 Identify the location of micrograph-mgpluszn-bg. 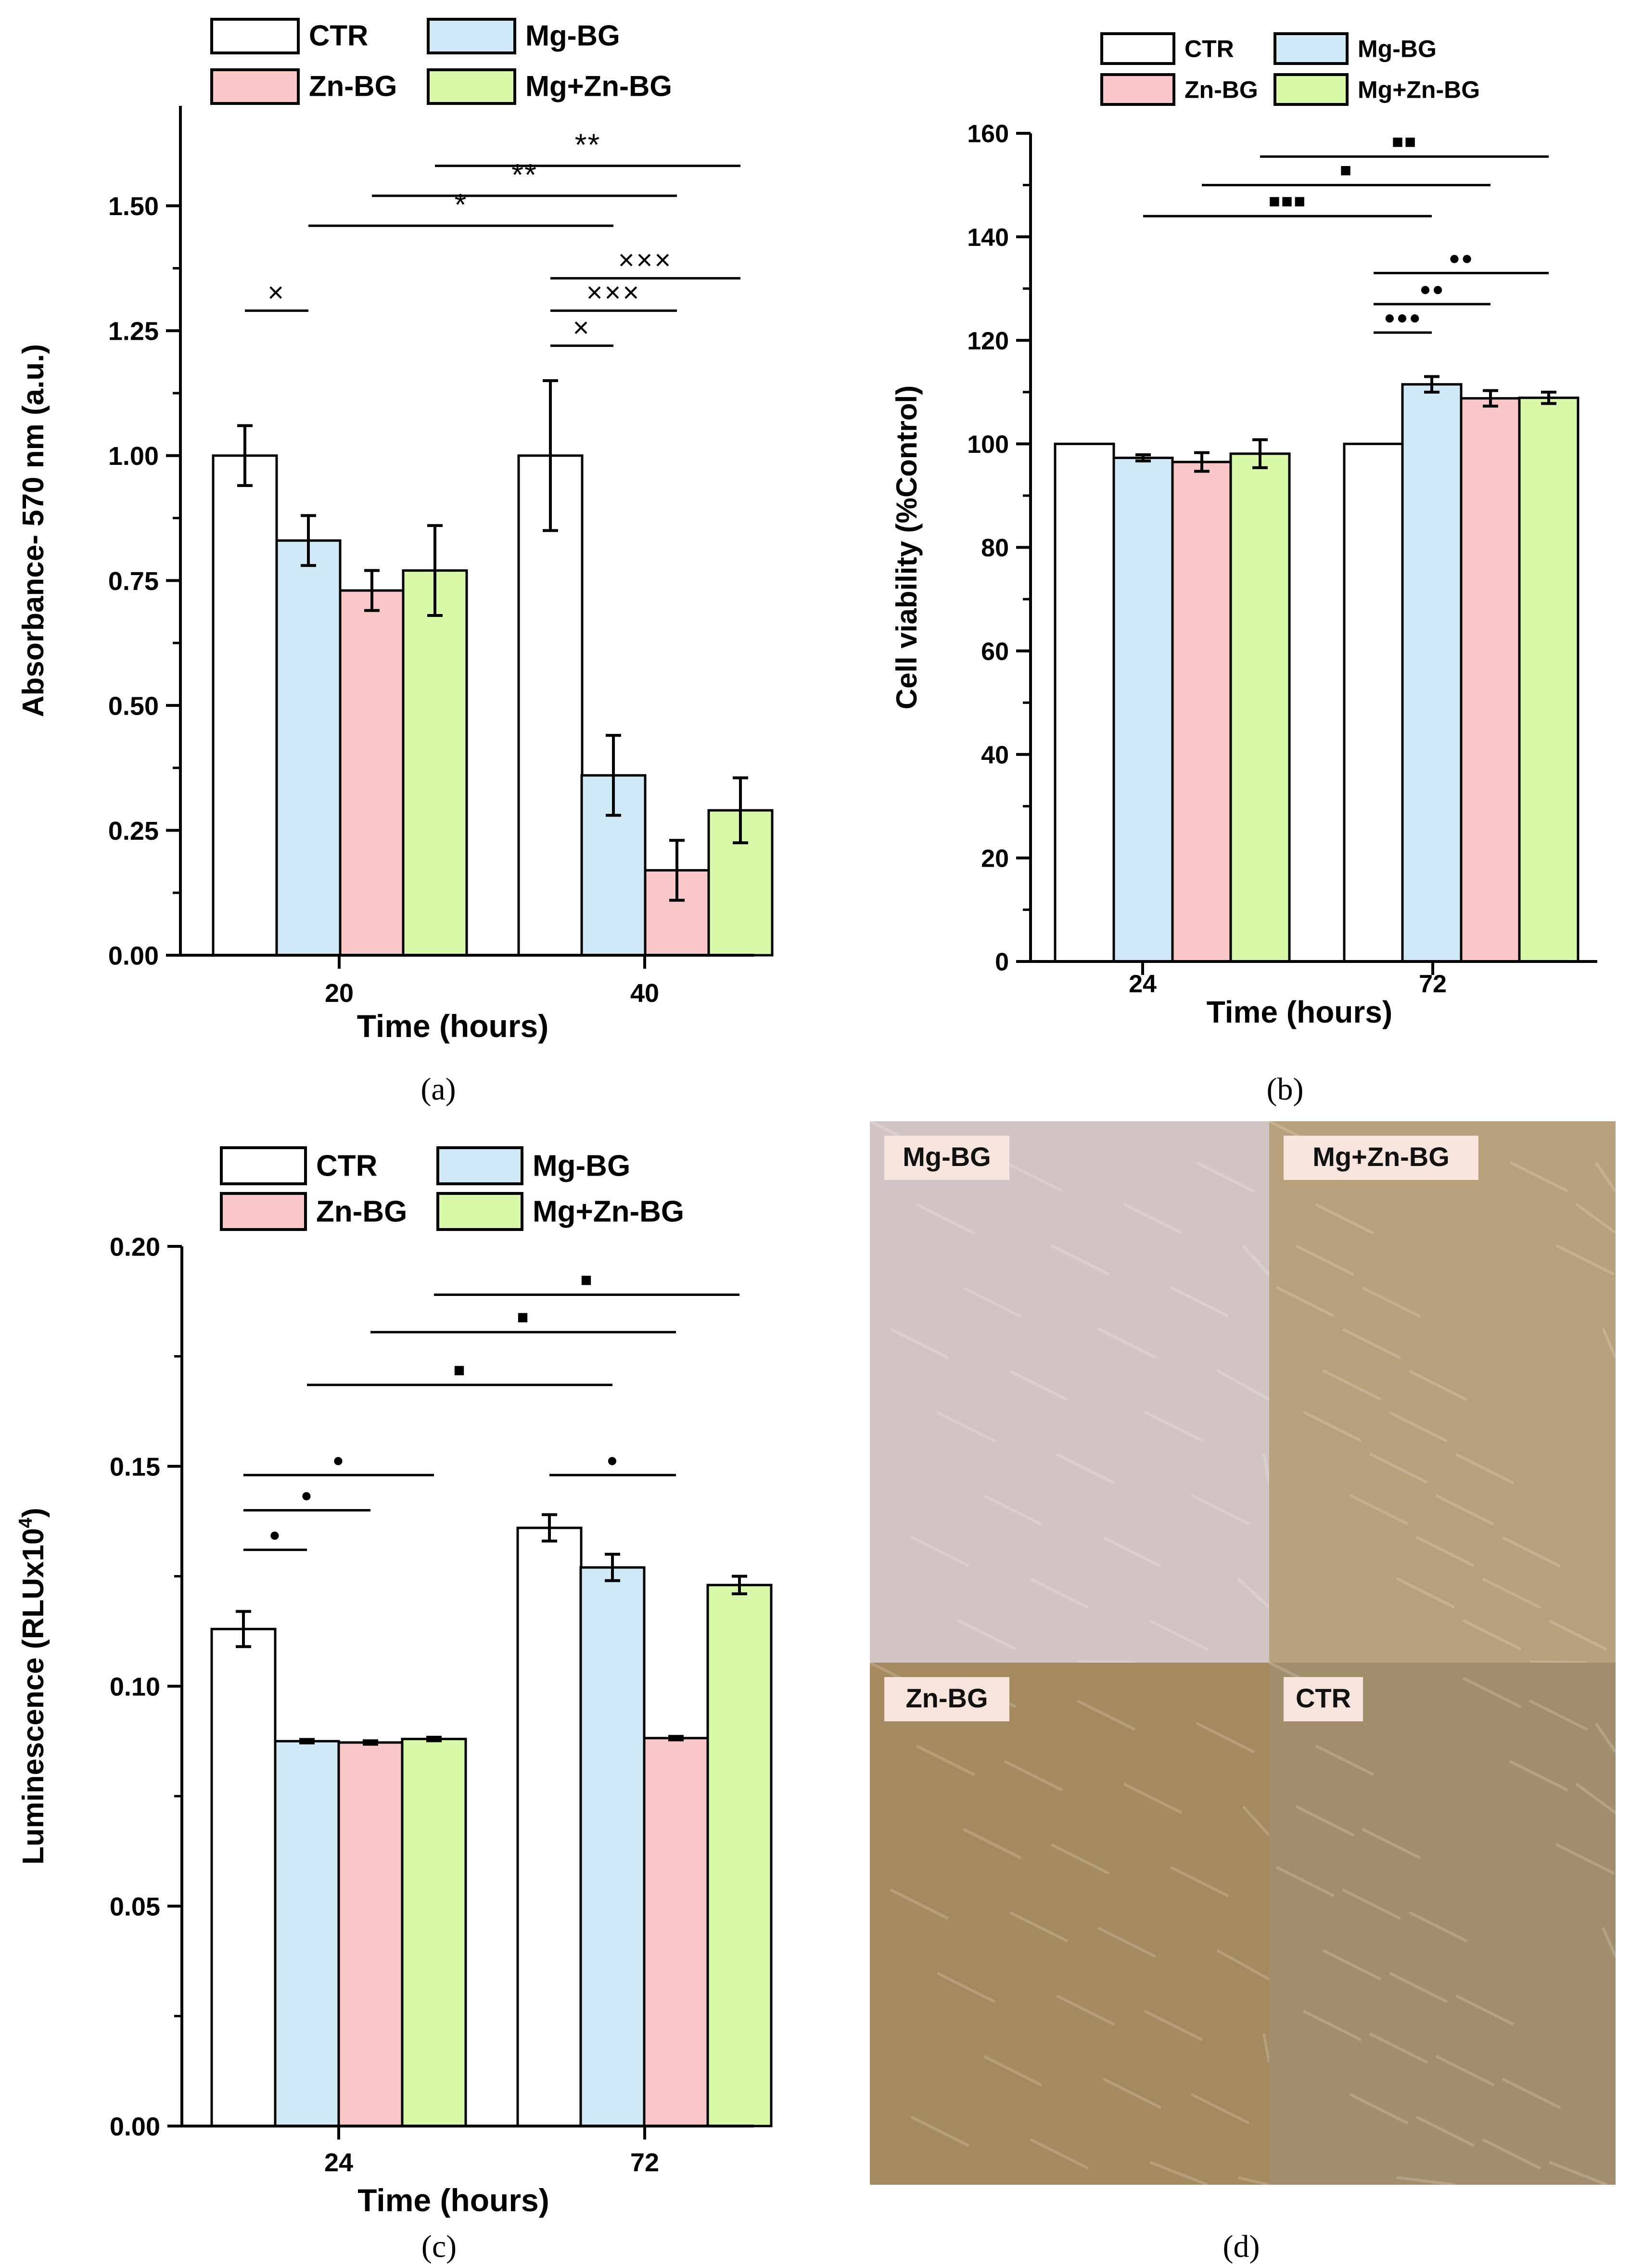
(1442, 1392).